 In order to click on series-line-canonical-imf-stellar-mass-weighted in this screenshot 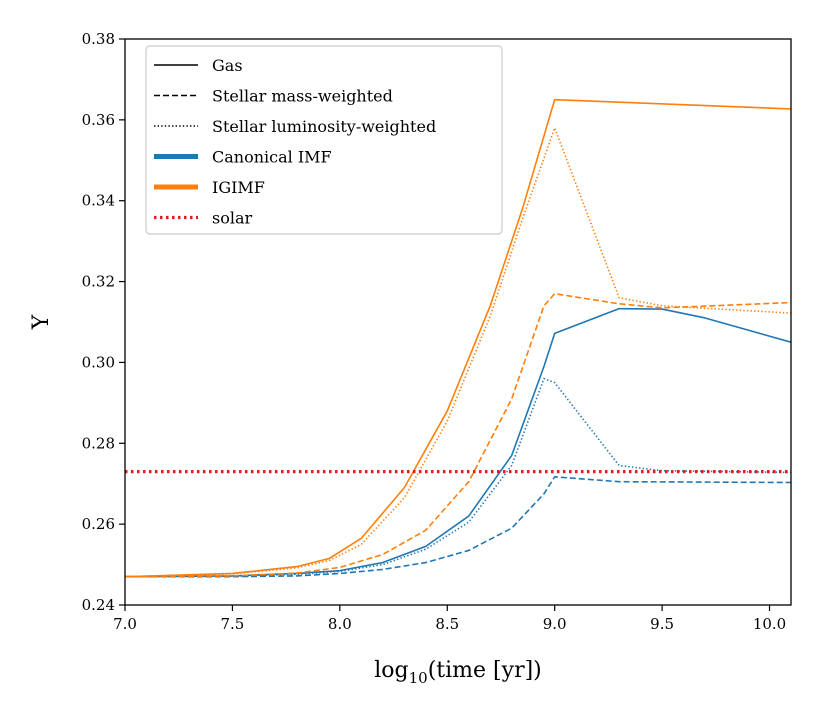, I will do `click(458, 527)`.